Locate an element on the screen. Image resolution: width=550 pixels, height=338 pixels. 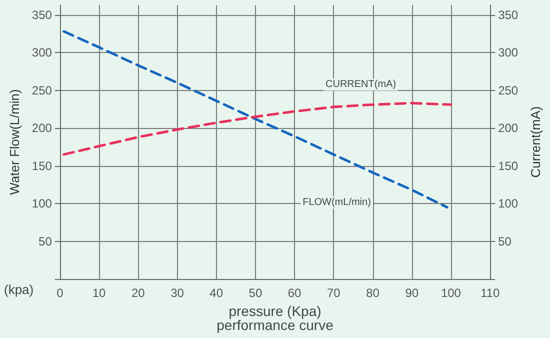
text: (kpa) is located at coordinates (19, 289).